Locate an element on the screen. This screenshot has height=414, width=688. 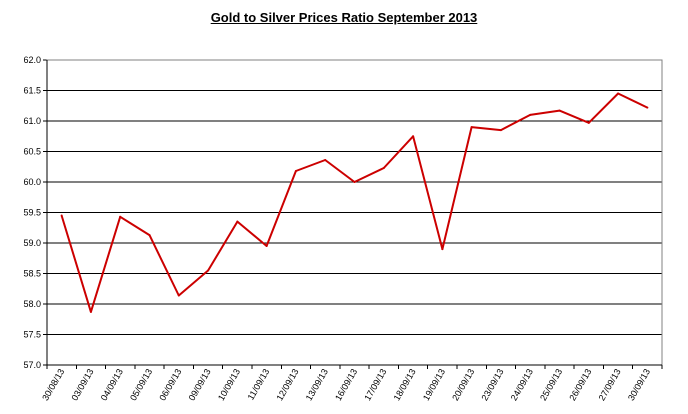
y-tick-label: 57.5 is located at coordinates (32, 335).